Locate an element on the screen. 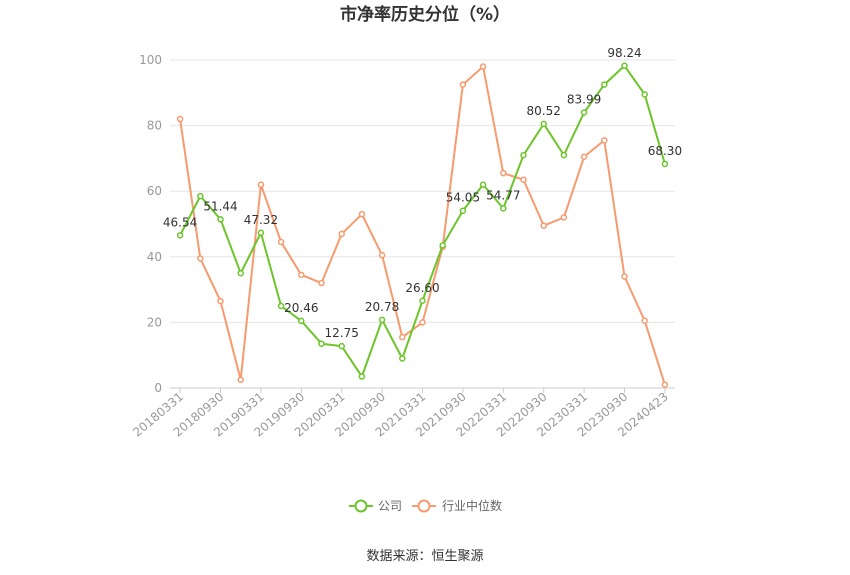 This screenshot has width=850, height=575. y-tick-label: 100 is located at coordinates (150, 60).